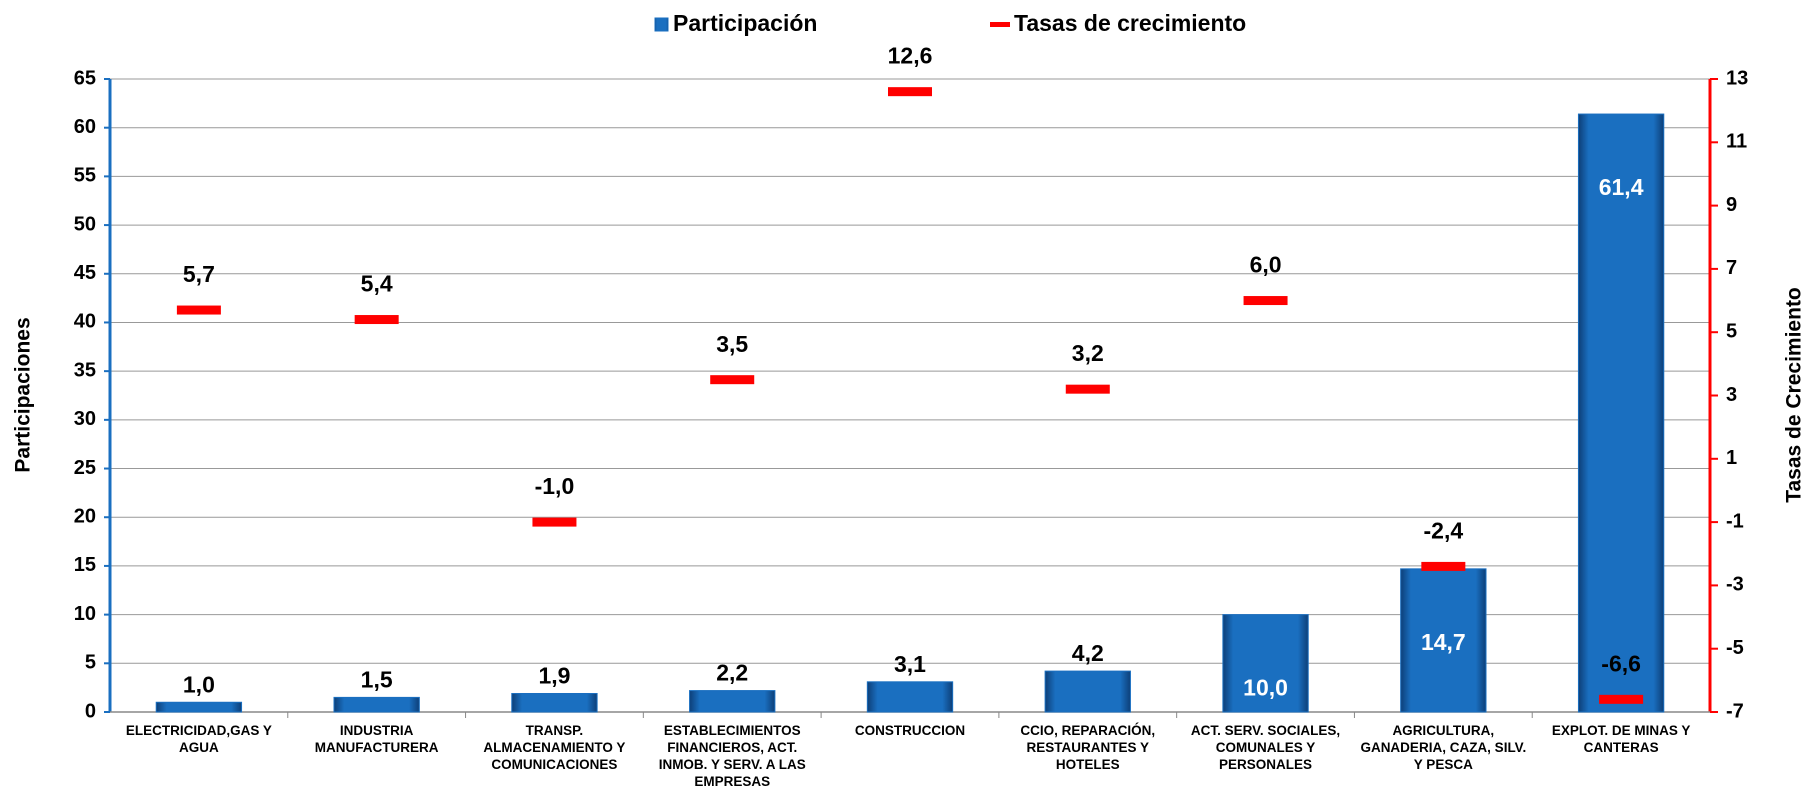  What do you see at coordinates (1731, 205) in the screenshot?
I see `y2-tick-label: 9` at bounding box center [1731, 205].